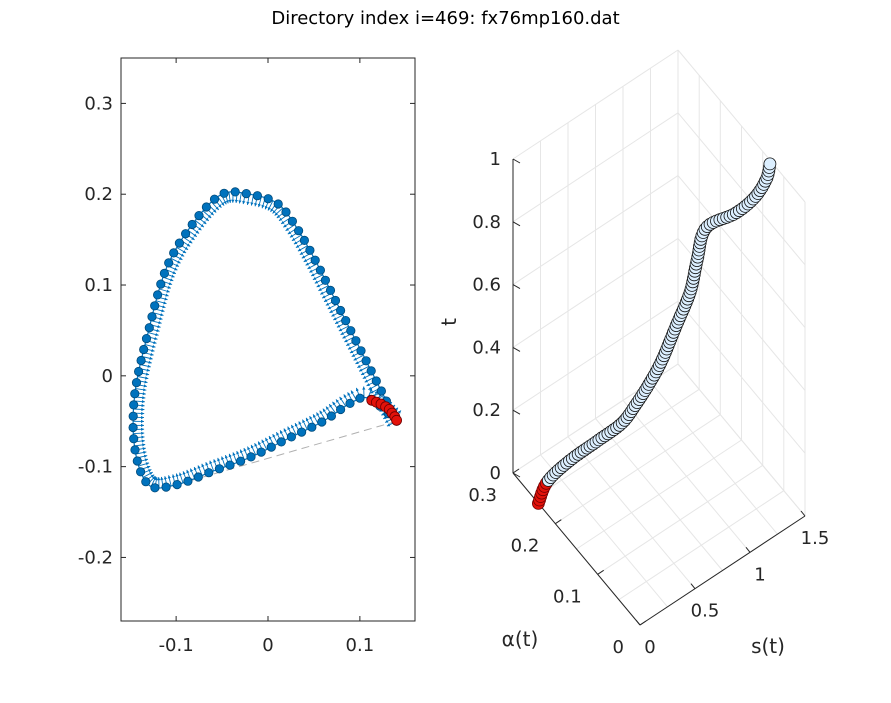 This screenshot has height=703, width=891. Describe the element at coordinates (397, 420) in the screenshot. I see `left-highlight-marker` at that location.